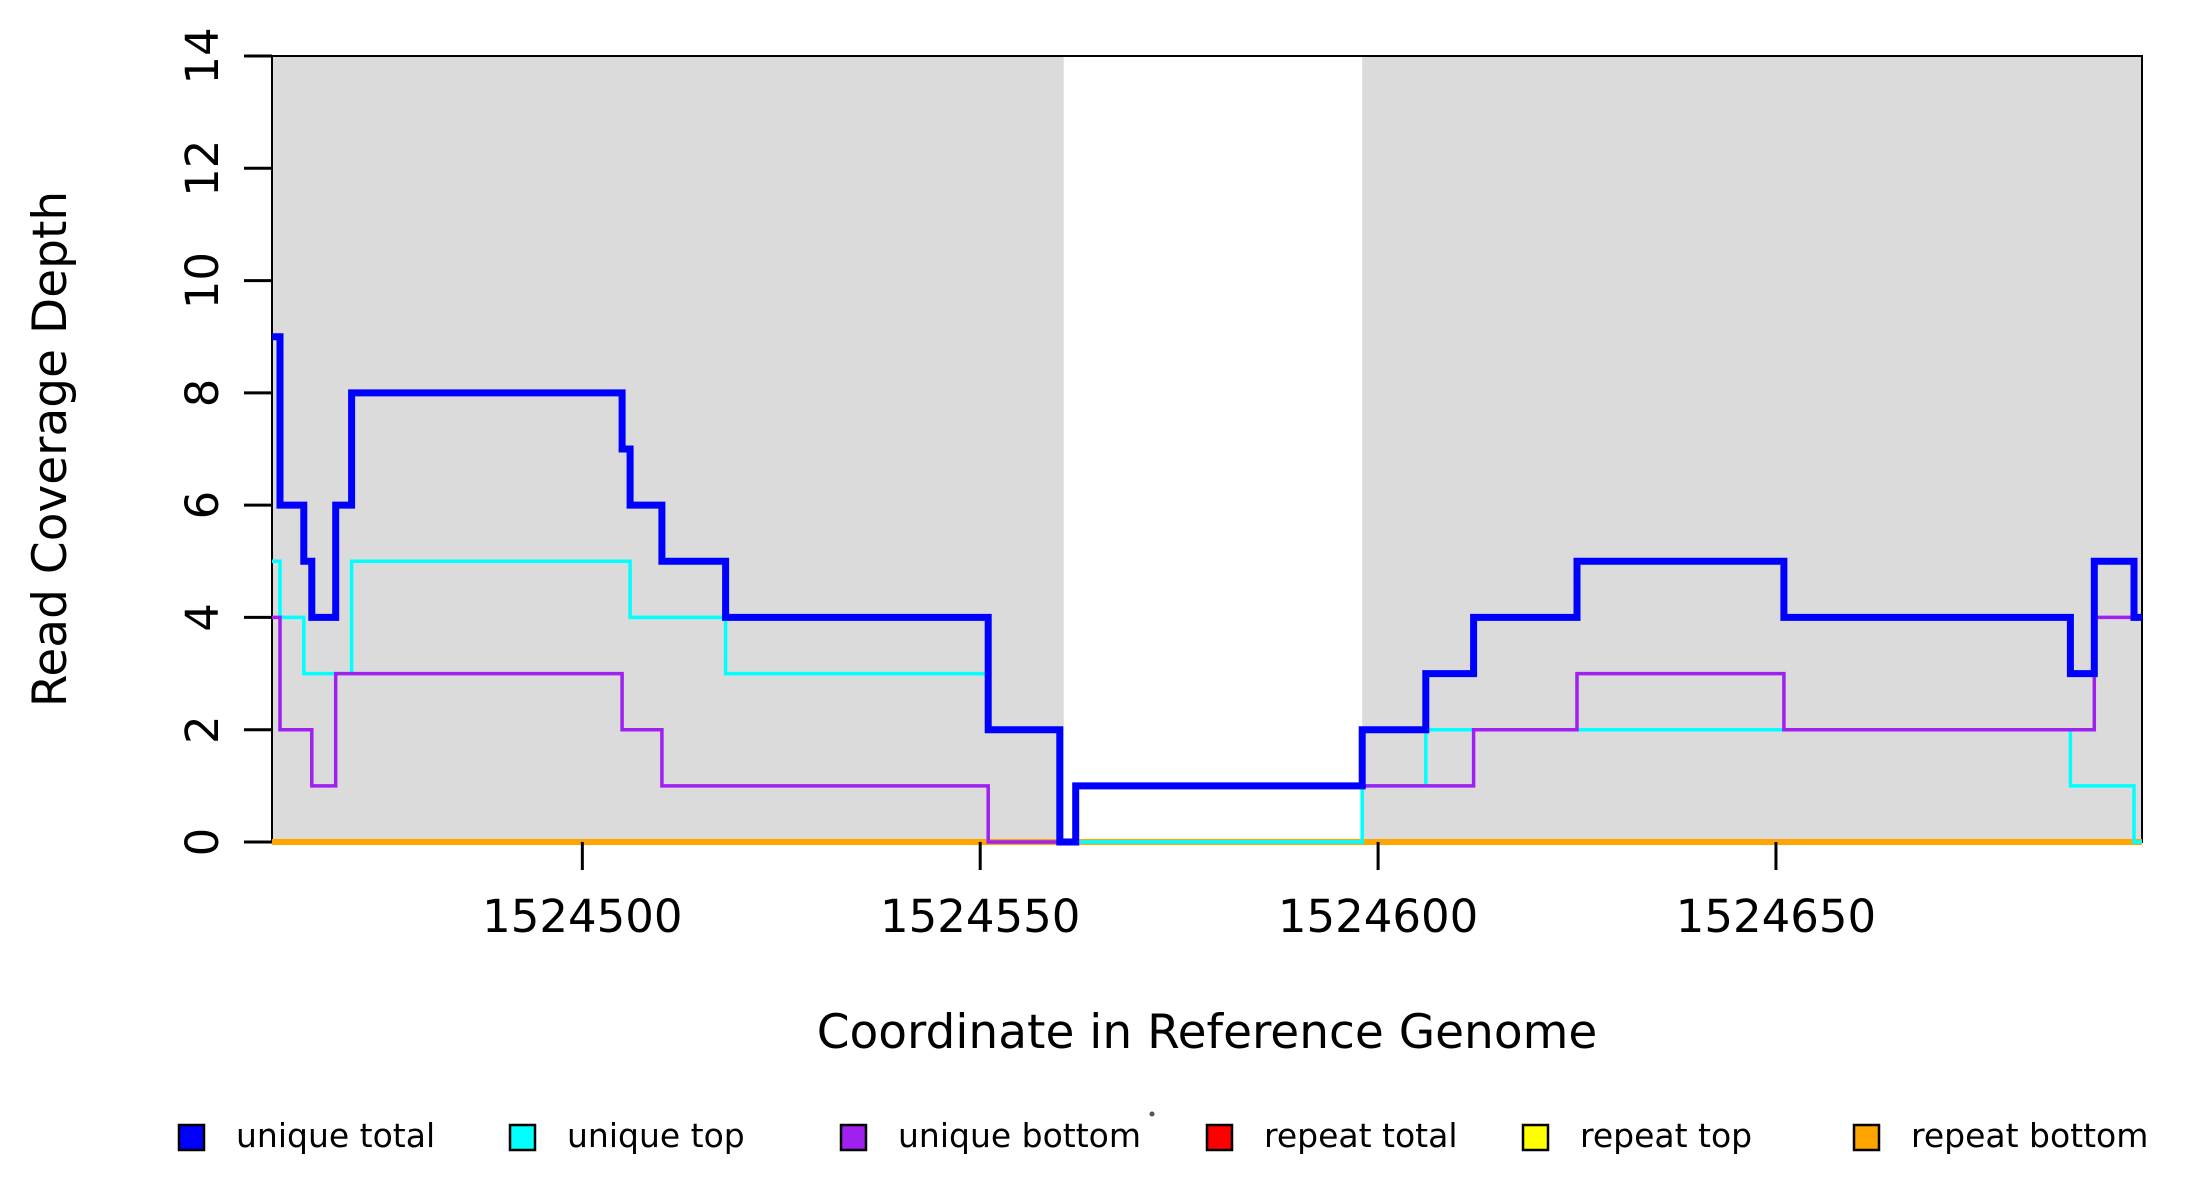  I want to click on y-tick-label-12: 12, so click(202, 168).